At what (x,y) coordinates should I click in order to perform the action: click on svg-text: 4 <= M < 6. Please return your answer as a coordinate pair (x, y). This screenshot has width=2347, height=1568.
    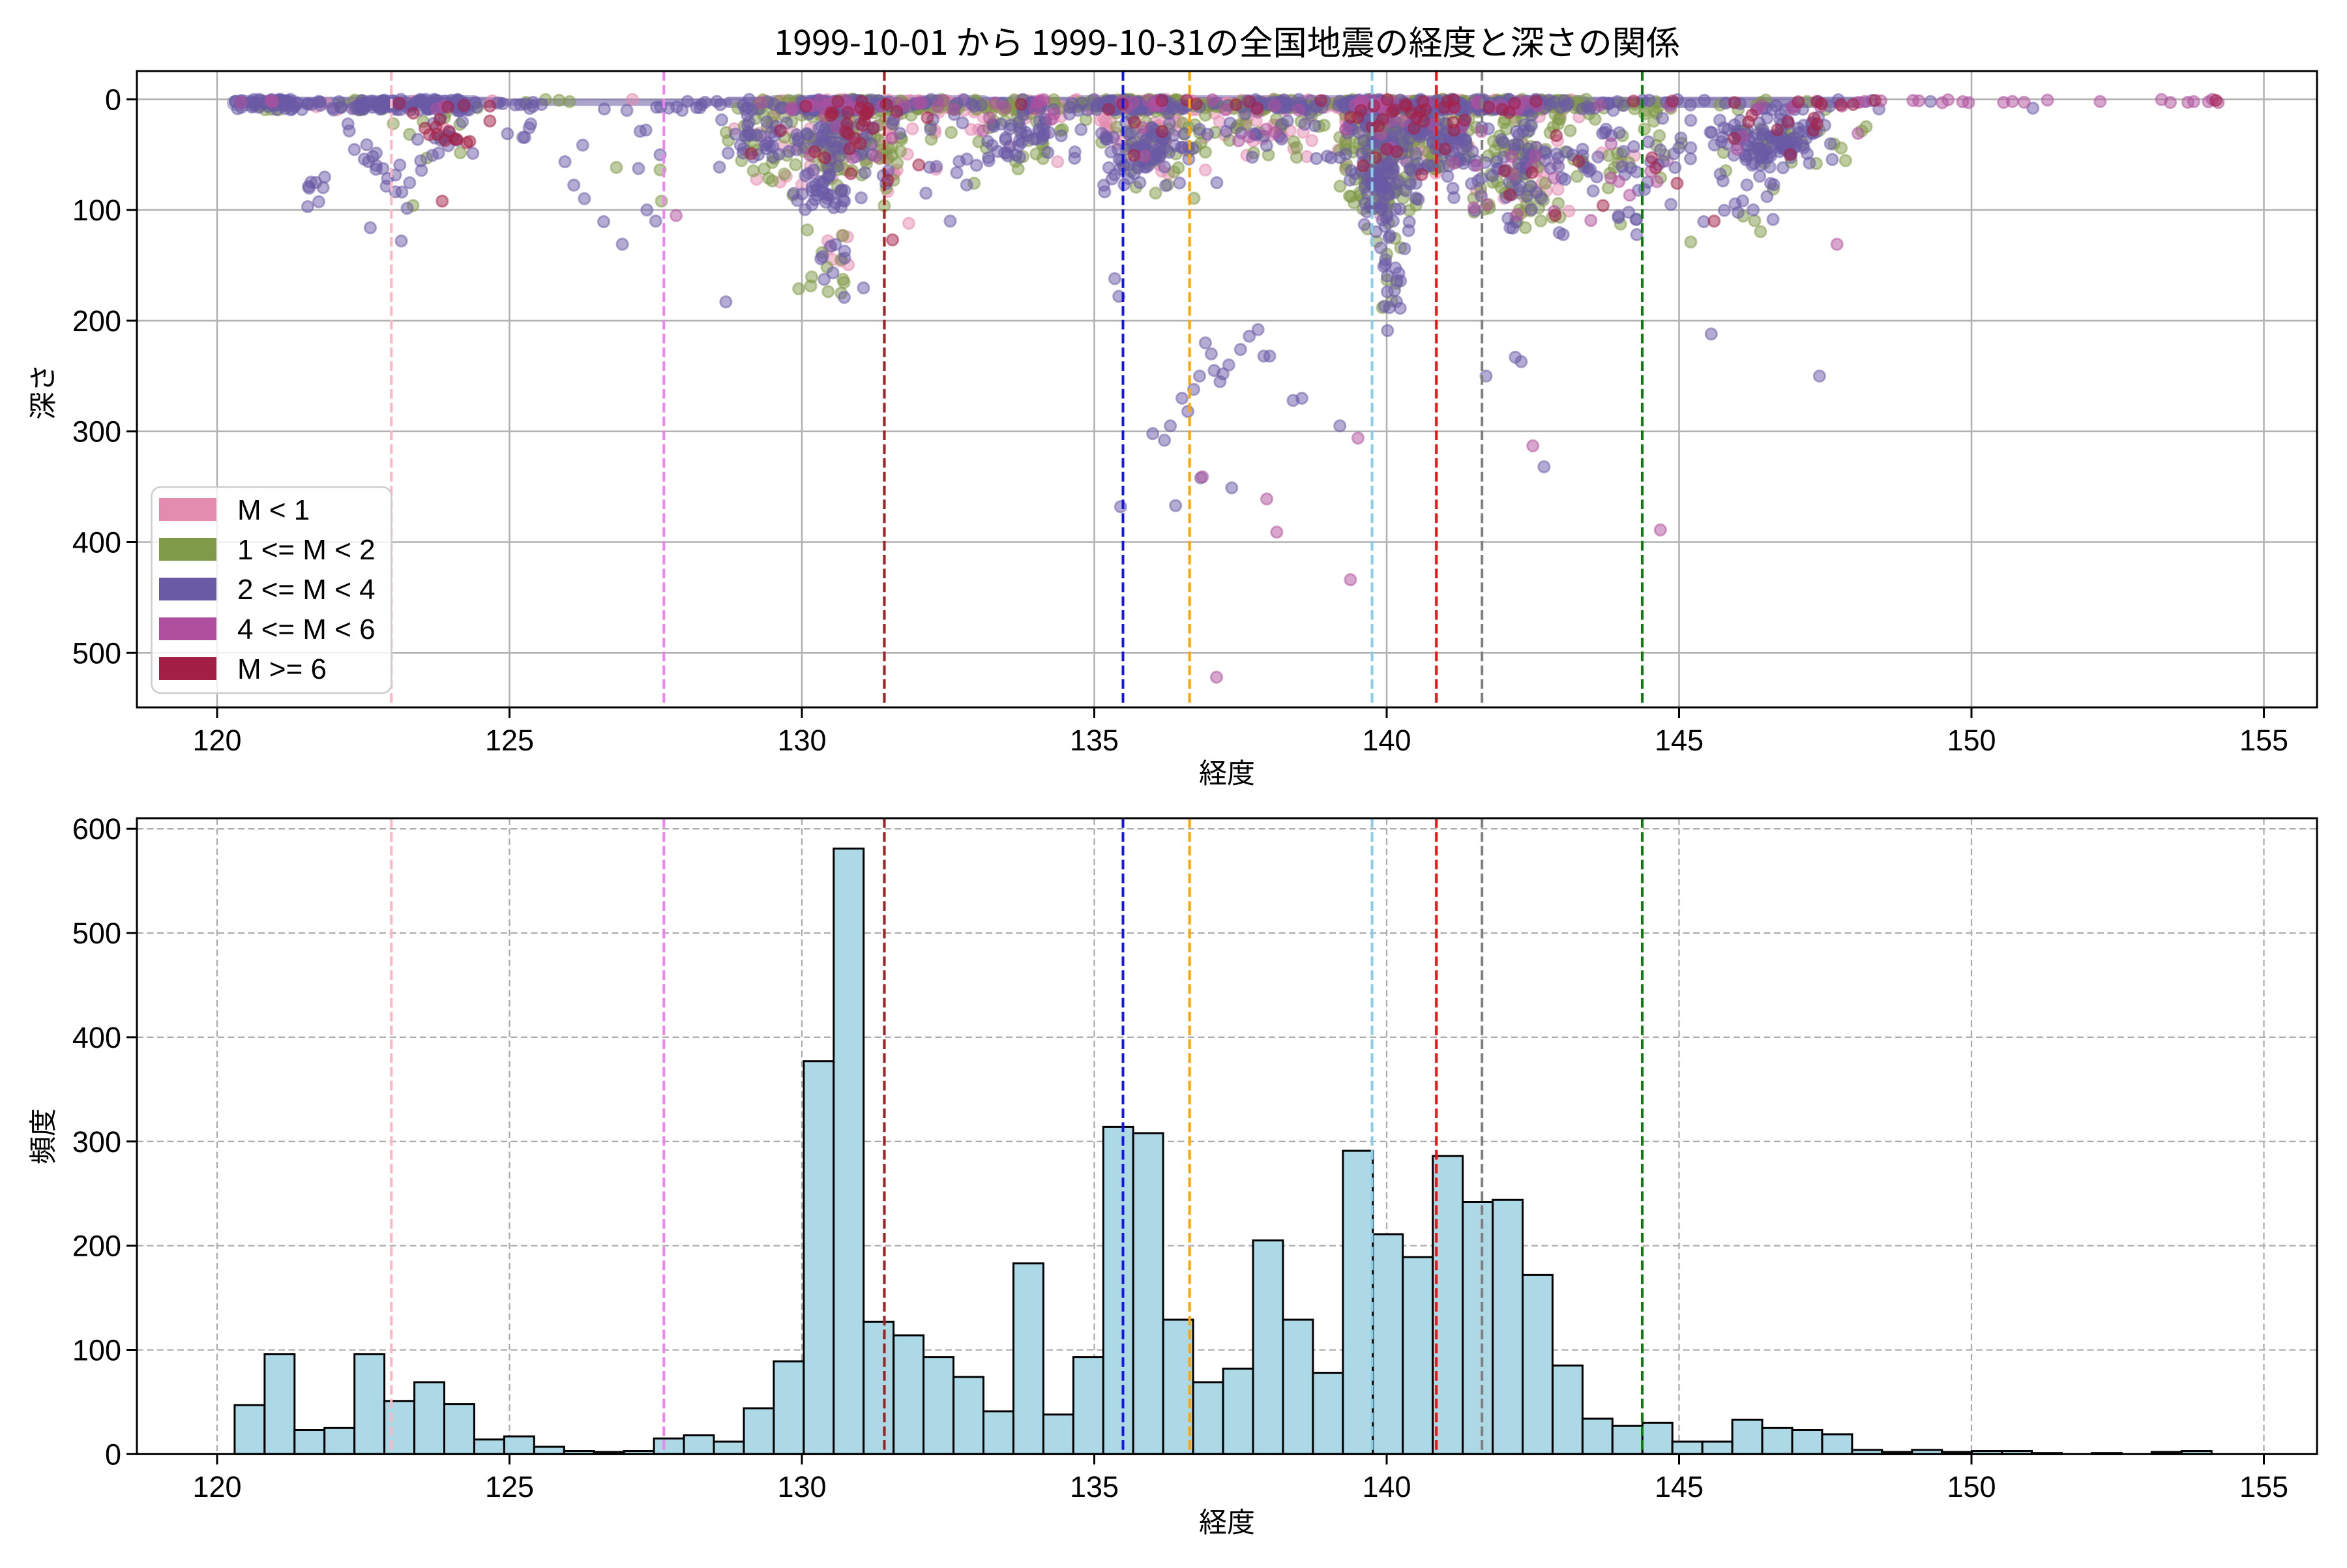
    Looking at the image, I should click on (306, 629).